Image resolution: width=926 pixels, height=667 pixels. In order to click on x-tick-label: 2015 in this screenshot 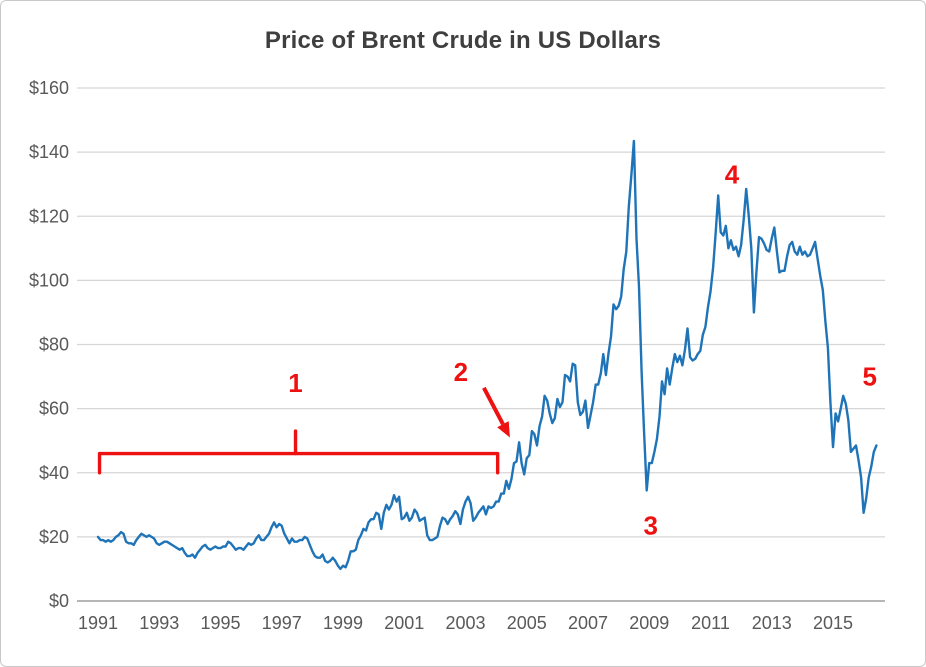, I will do `click(833, 623)`.